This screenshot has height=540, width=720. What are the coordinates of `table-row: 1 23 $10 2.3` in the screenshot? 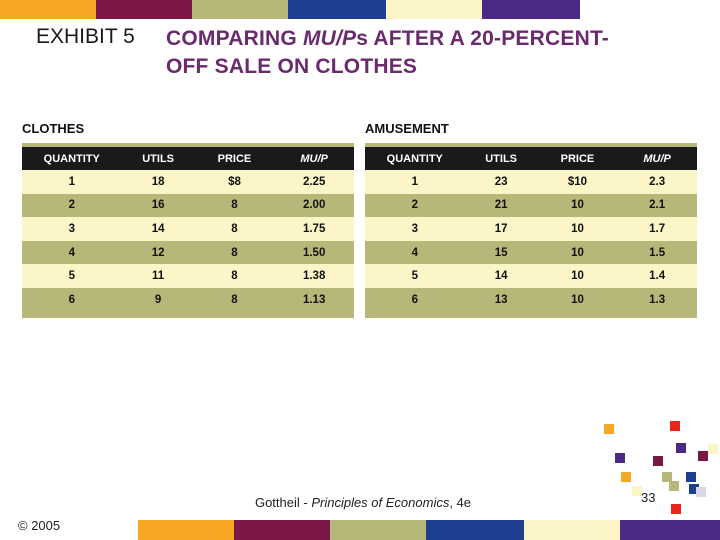 It's located at (531, 182).